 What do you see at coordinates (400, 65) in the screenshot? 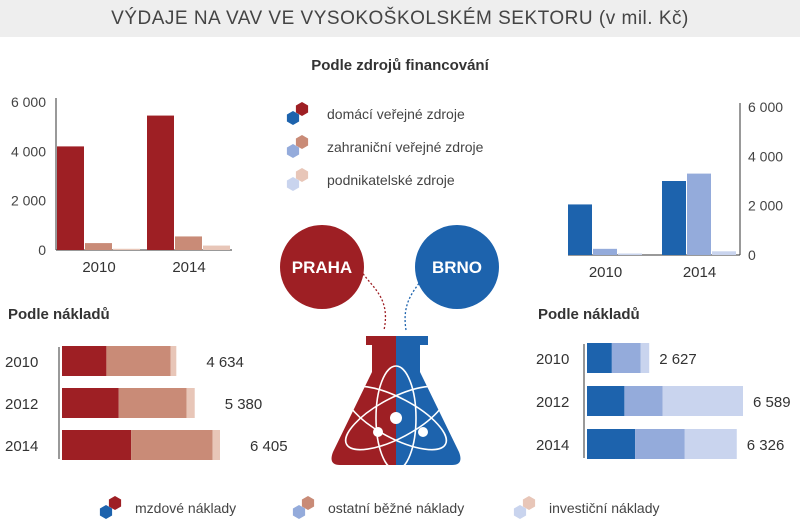
I see `sources-subtitle: Podle zdrojů financování` at bounding box center [400, 65].